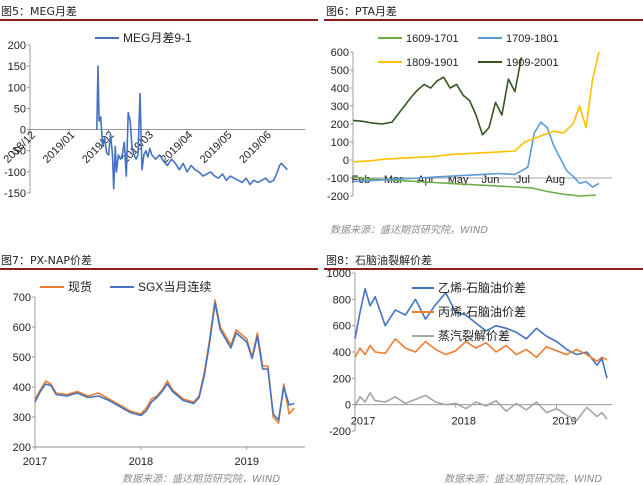  I want to click on pxnap-y-tick-label: 200, so click(22, 448).